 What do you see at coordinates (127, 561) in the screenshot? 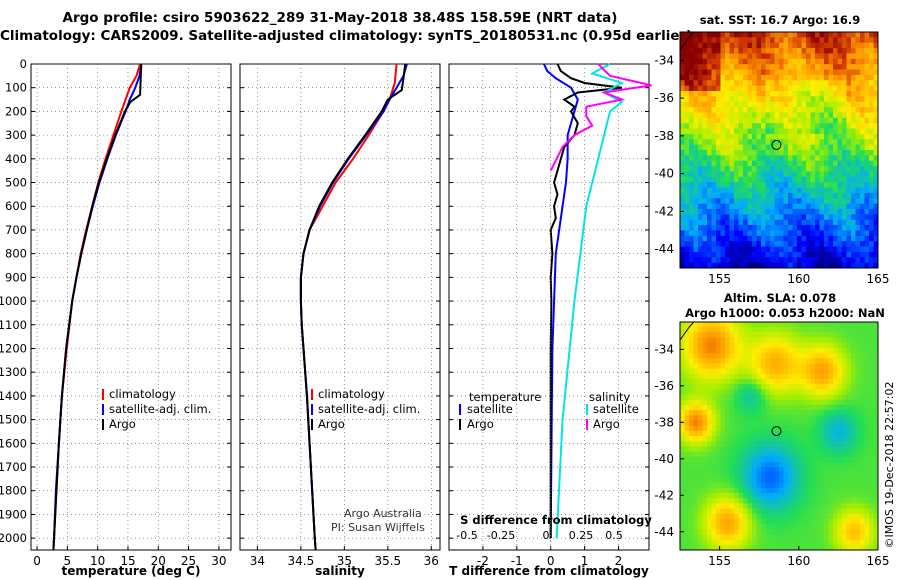
I see `temperature-xtick-label: 15` at bounding box center [127, 561].